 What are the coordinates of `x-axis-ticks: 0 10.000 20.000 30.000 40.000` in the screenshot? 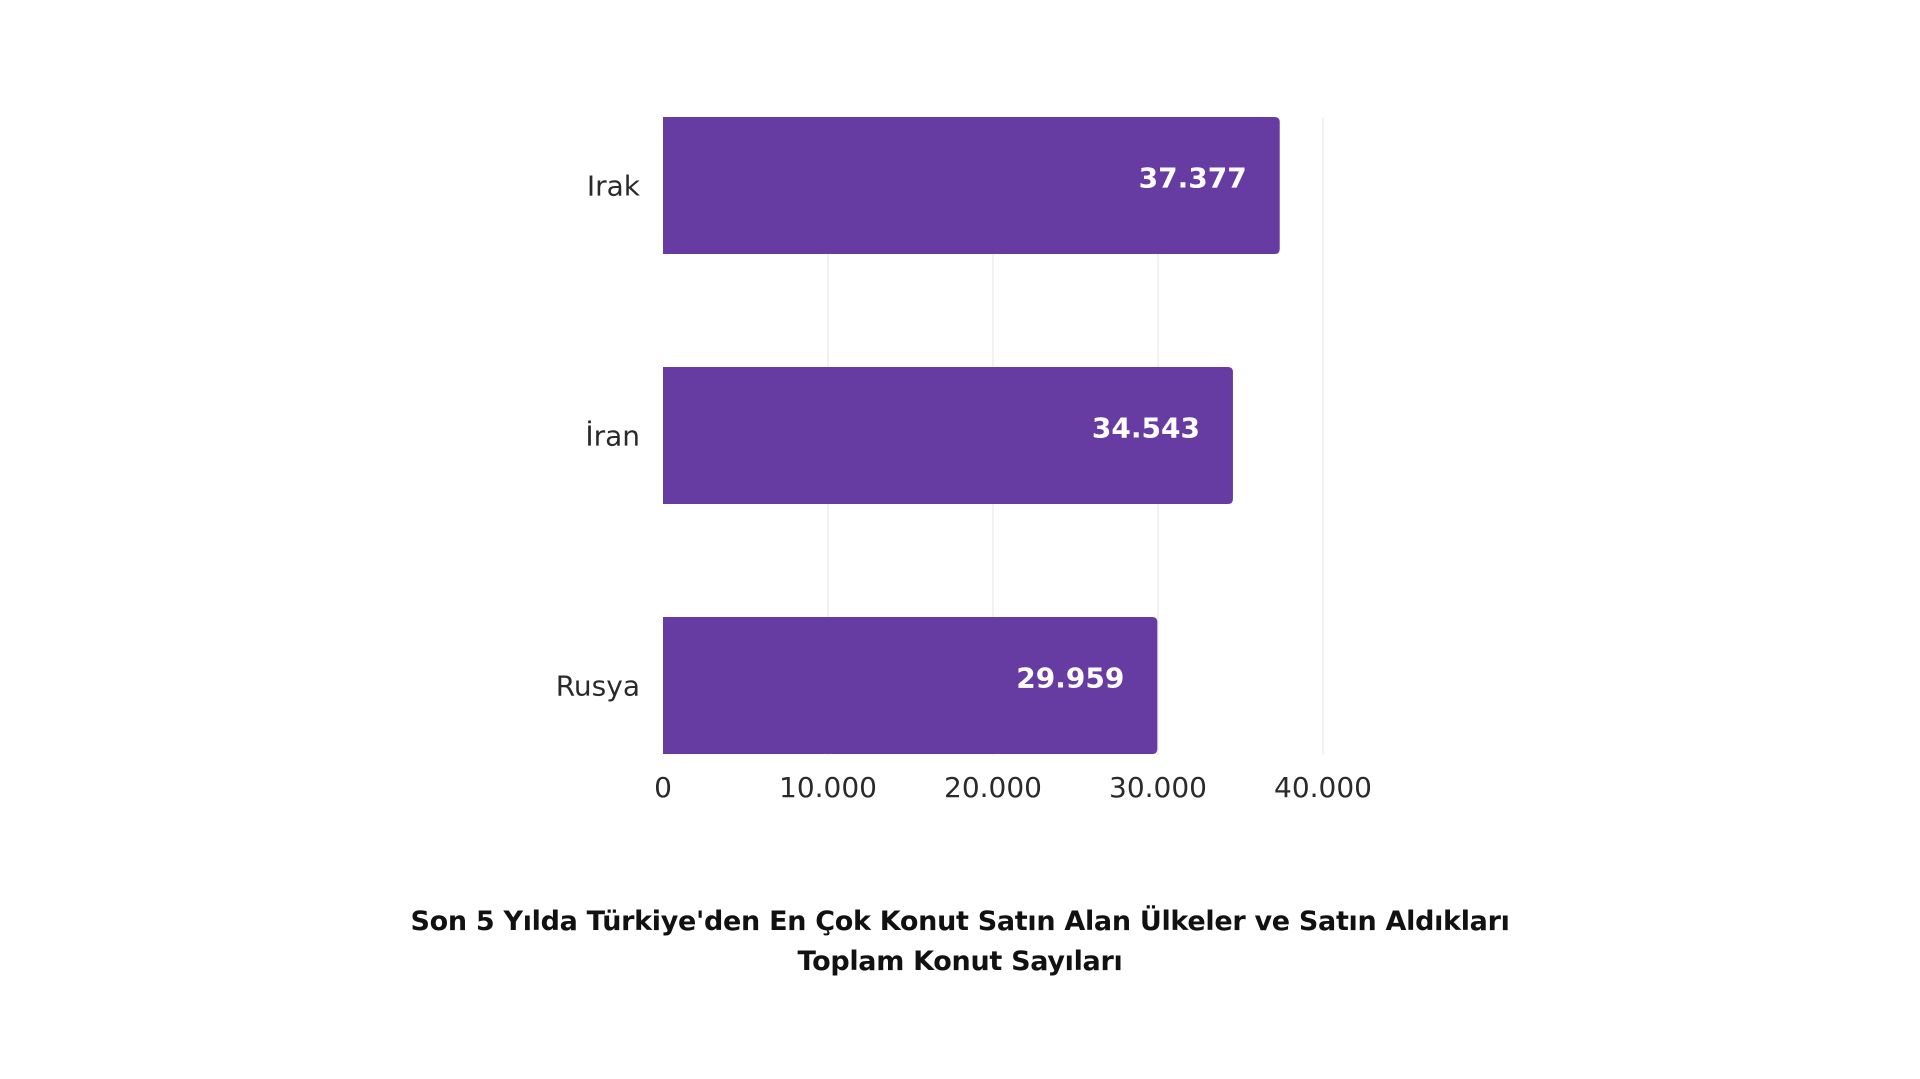 It's located at (1013, 787).